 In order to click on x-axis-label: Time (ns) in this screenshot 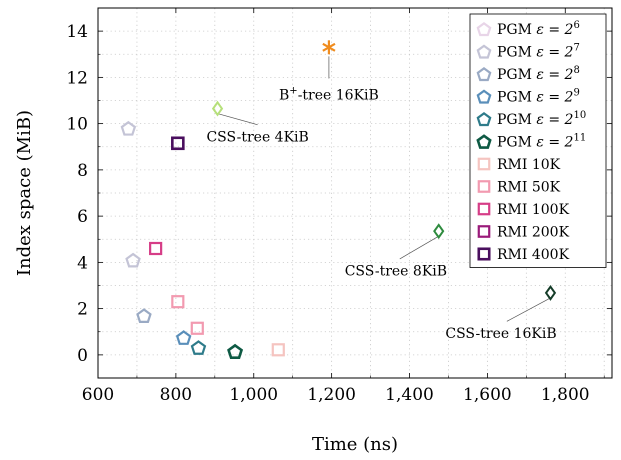, I will do `click(355, 444)`.